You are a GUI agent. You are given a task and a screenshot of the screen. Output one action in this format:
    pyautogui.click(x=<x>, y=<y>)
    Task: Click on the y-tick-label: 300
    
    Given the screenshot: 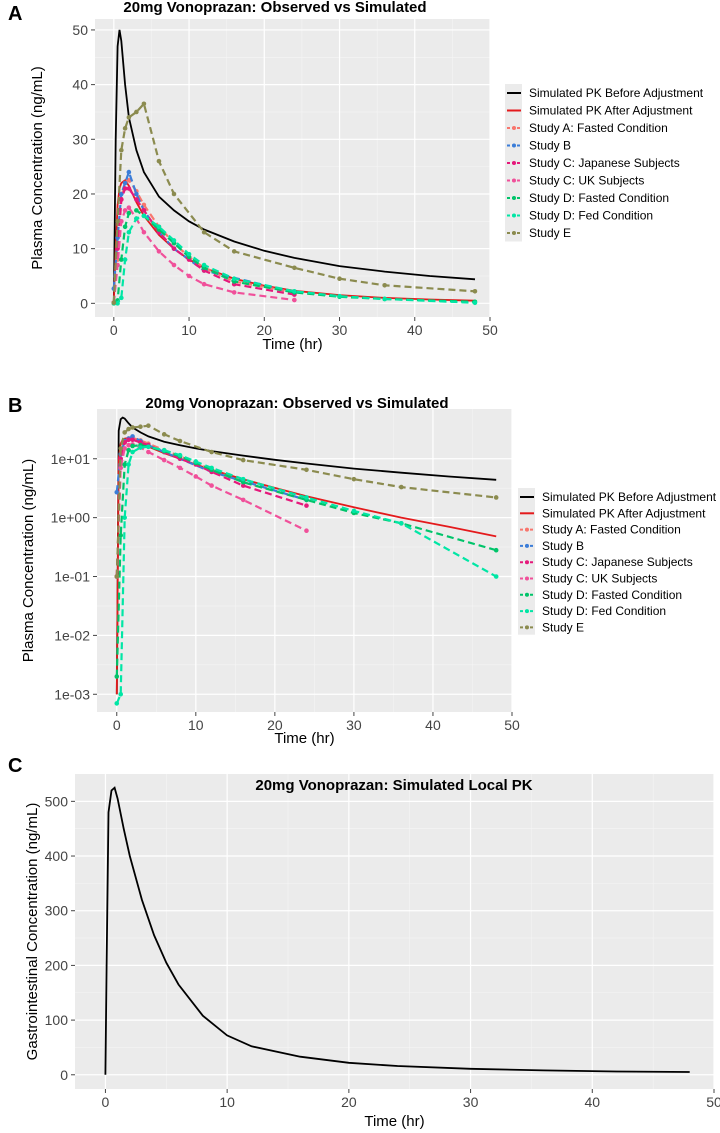 What is the action you would take?
    pyautogui.click(x=57, y=911)
    